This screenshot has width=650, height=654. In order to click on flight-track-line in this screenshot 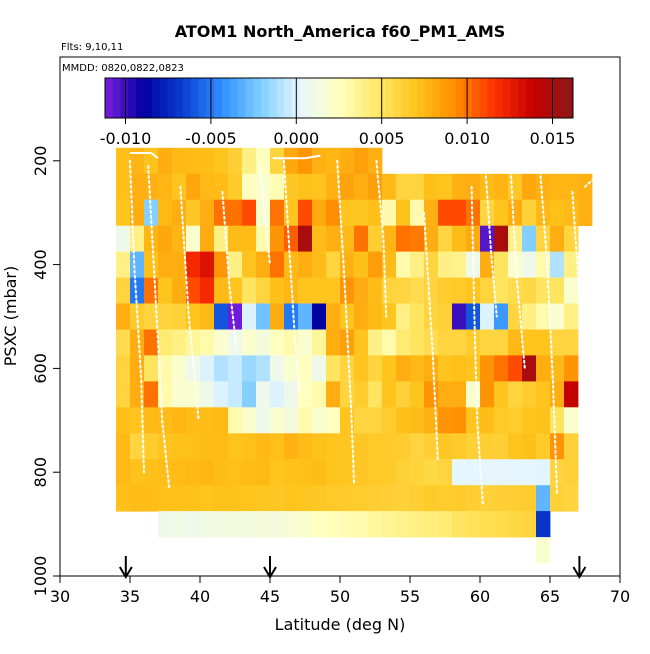, I will do `click(431, 337)`.